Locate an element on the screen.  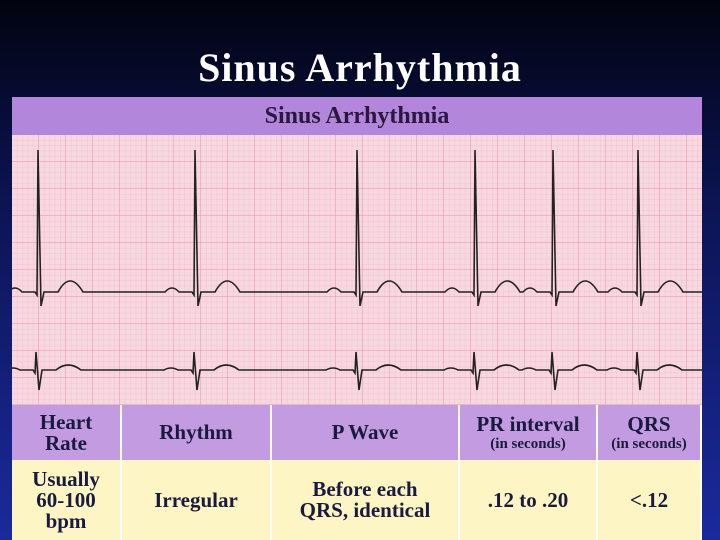
table-cell: <.12 is located at coordinates (650, 500).